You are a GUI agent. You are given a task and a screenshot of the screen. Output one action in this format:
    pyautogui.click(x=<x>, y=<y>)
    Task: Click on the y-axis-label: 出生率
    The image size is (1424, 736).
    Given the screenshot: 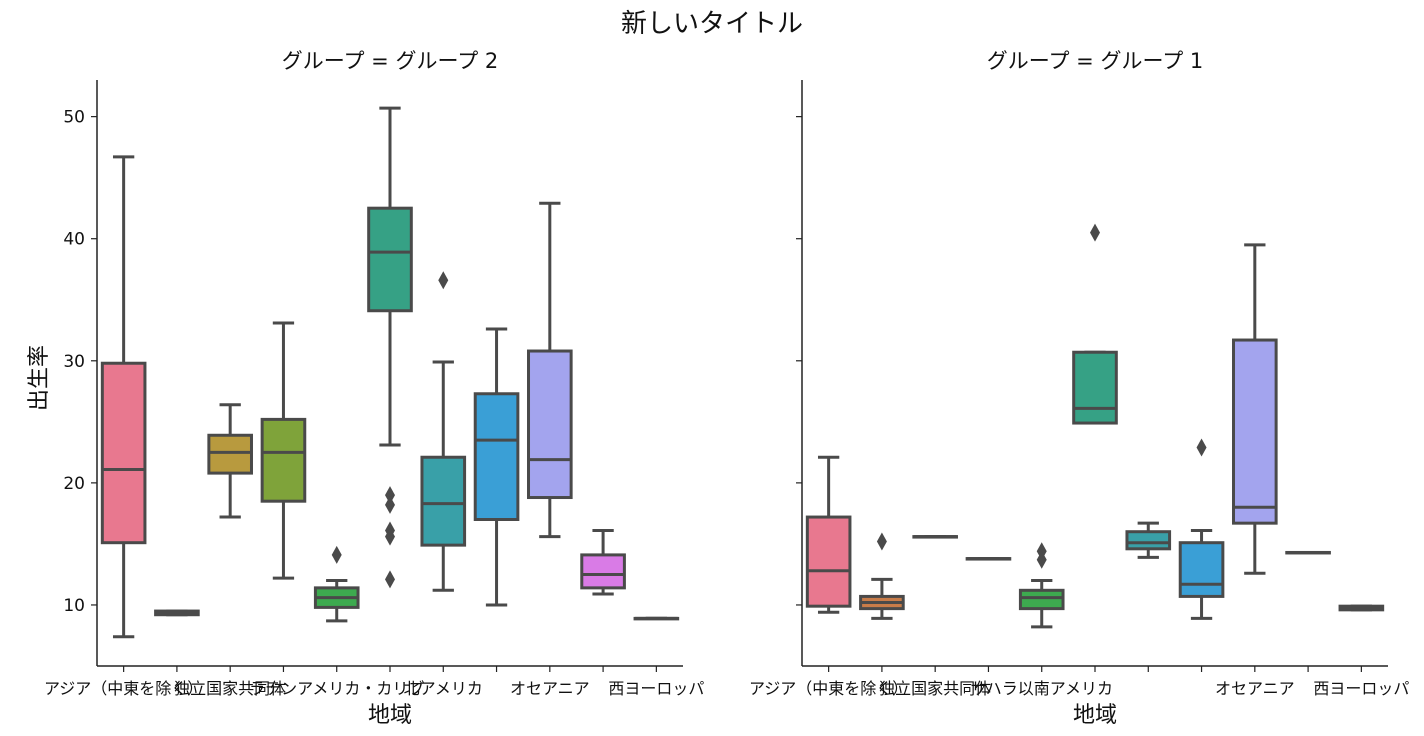 What is the action you would take?
    pyautogui.click(x=39, y=378)
    